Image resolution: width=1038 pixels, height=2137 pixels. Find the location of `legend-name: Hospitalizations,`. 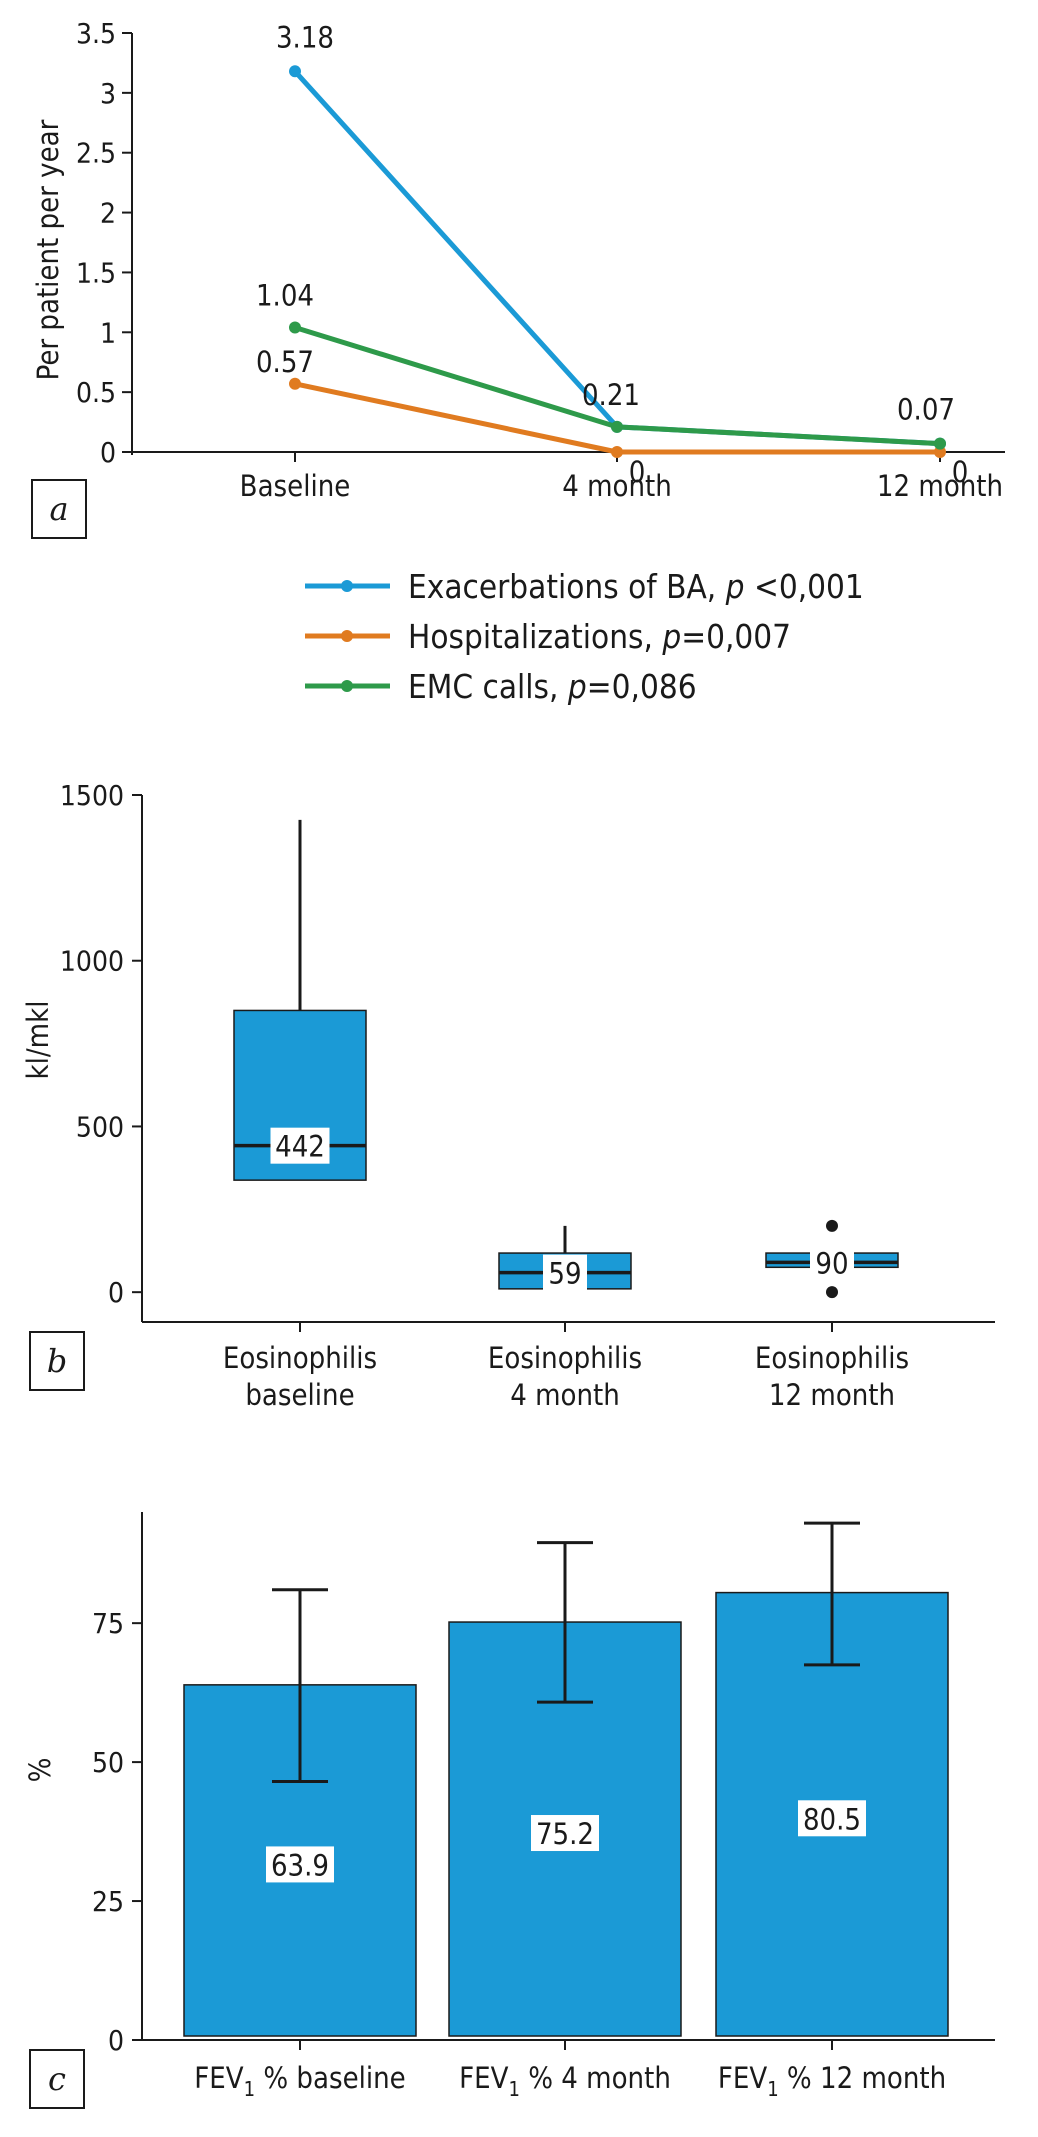

legend-name: Hospitalizations, is located at coordinates (535, 636).